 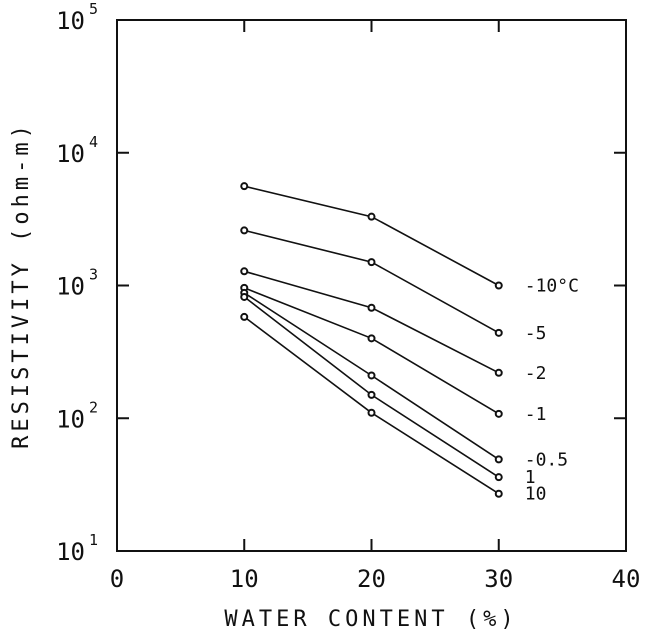 I want to click on y-tick-label: 10 2, so click(x=77, y=415).